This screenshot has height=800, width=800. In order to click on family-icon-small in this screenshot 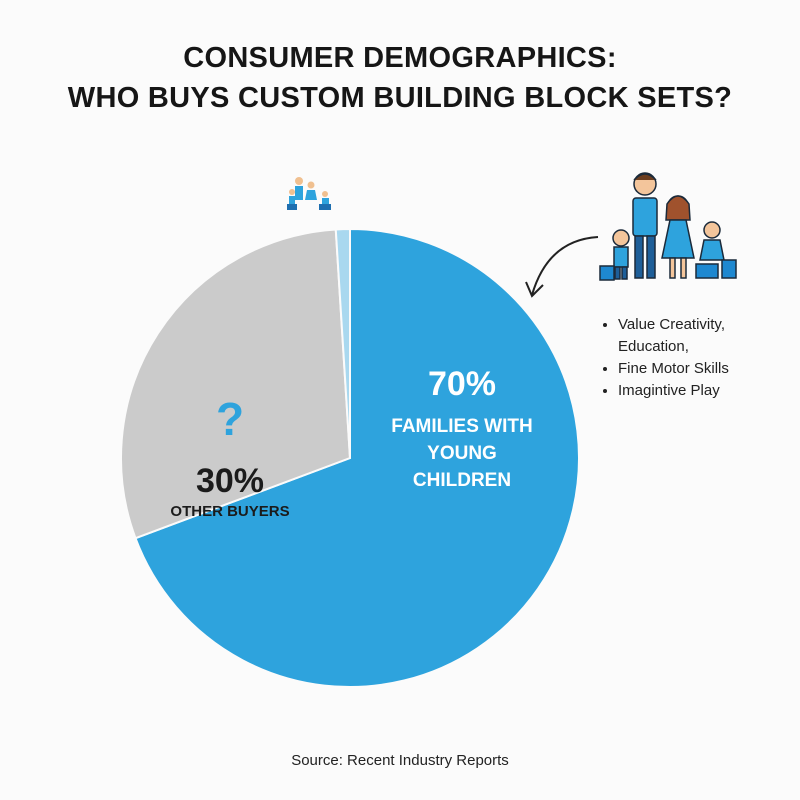, I will do `click(309, 193)`.